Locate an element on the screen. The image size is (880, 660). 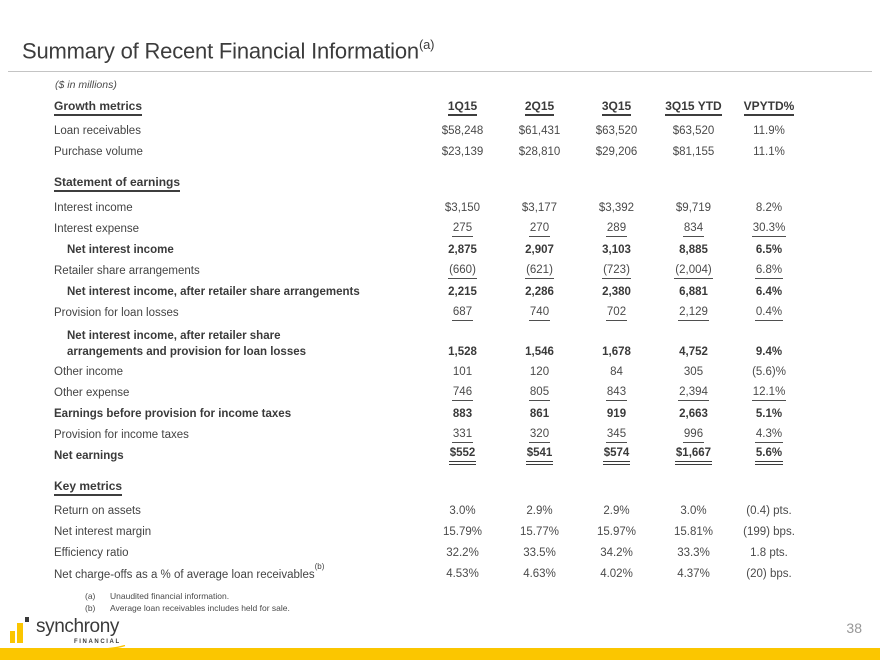
cell-value: $1,667 is located at coordinates (693, 456).